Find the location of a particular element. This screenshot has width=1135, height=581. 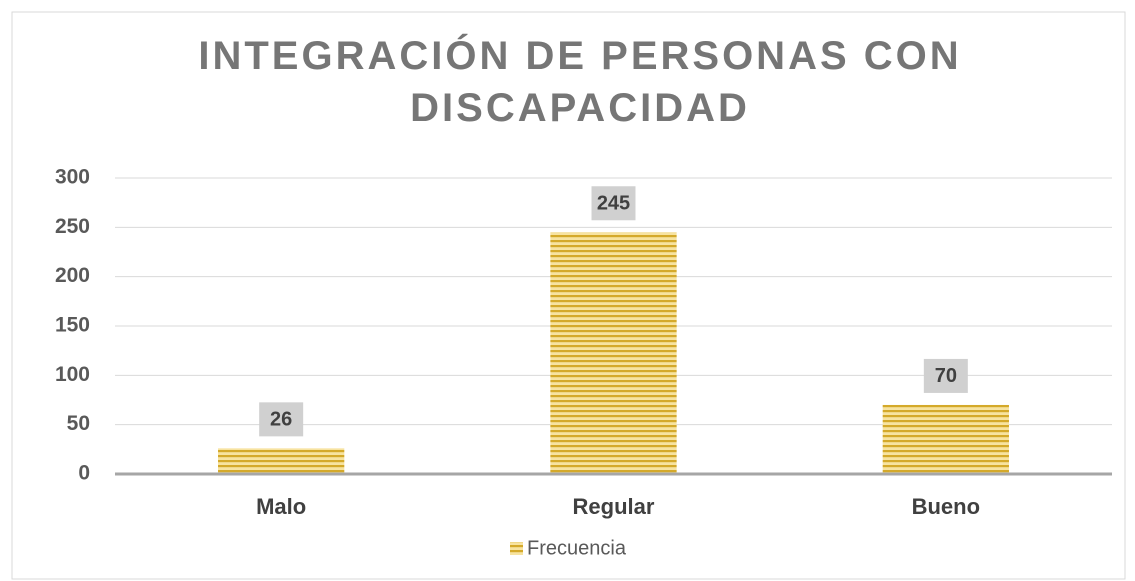

y-tick-label: 300 is located at coordinates (72, 177).